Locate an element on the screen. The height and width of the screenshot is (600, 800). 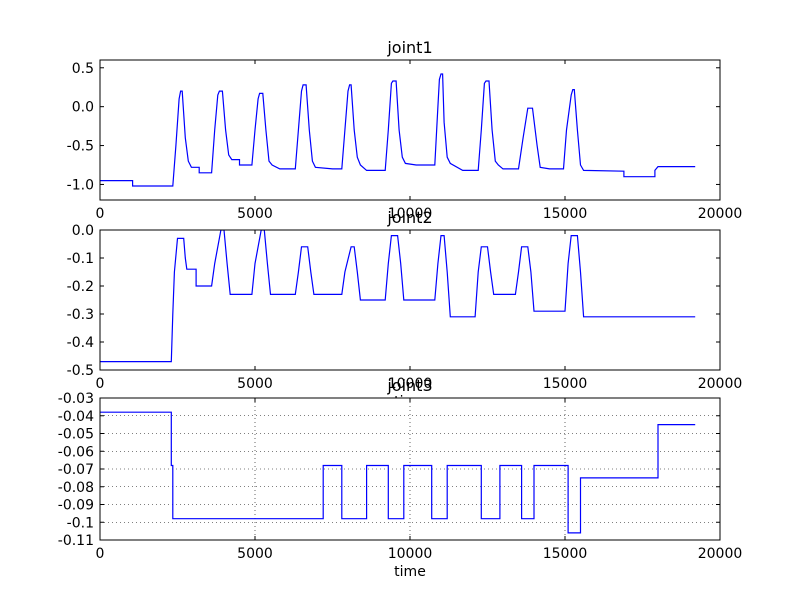
y-tick-label: -0.3 is located at coordinates (80, 315).